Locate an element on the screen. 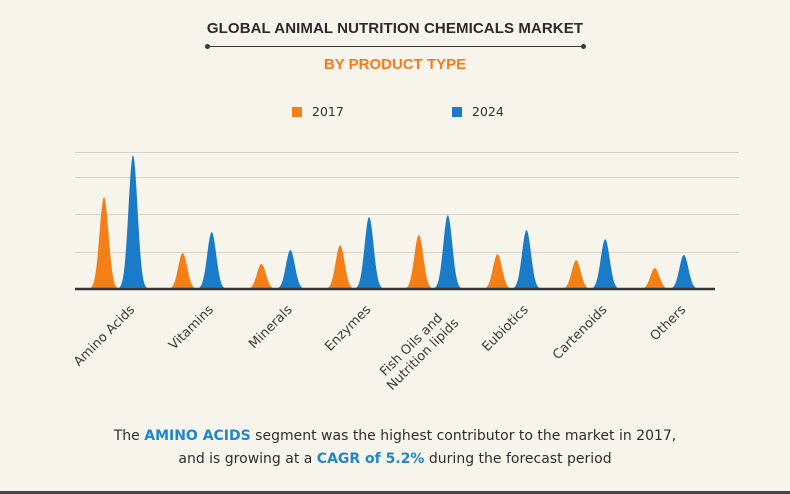 The height and width of the screenshot is (494, 790). peak-2017-others is located at coordinates (654, 278).